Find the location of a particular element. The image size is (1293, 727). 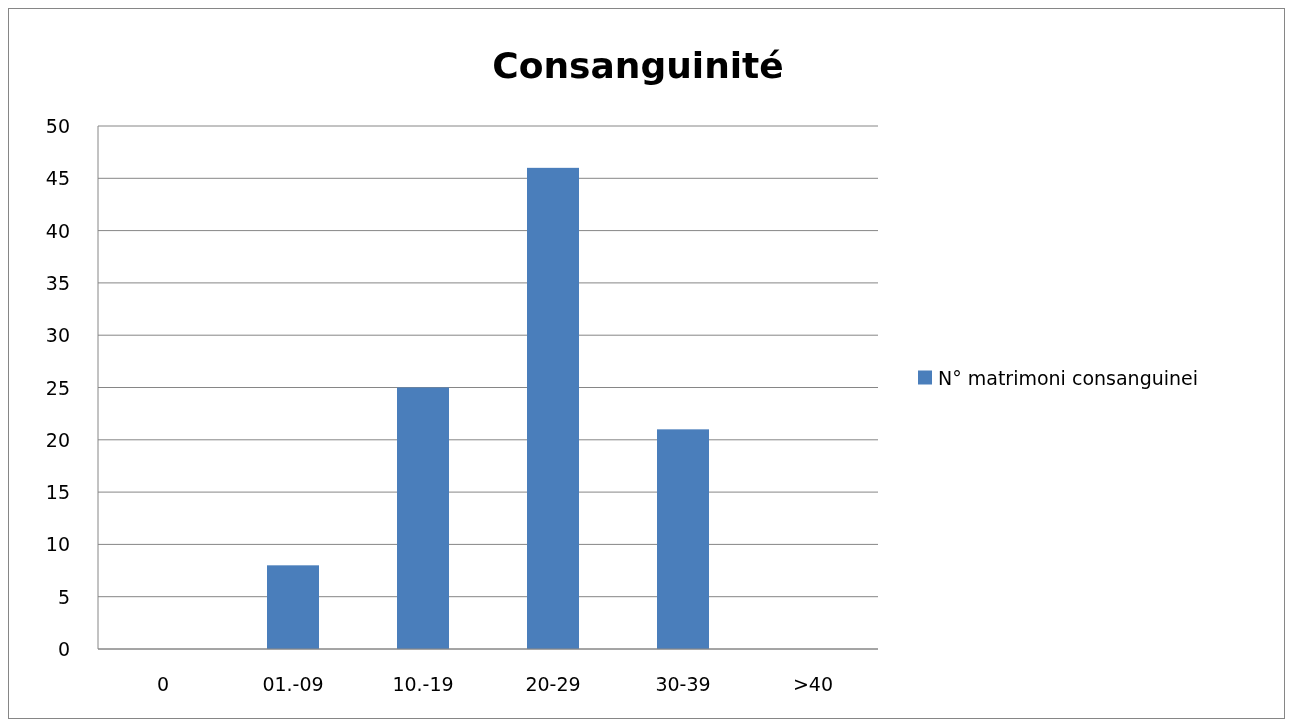

x-tick-label: 20-29 is located at coordinates (553, 684).